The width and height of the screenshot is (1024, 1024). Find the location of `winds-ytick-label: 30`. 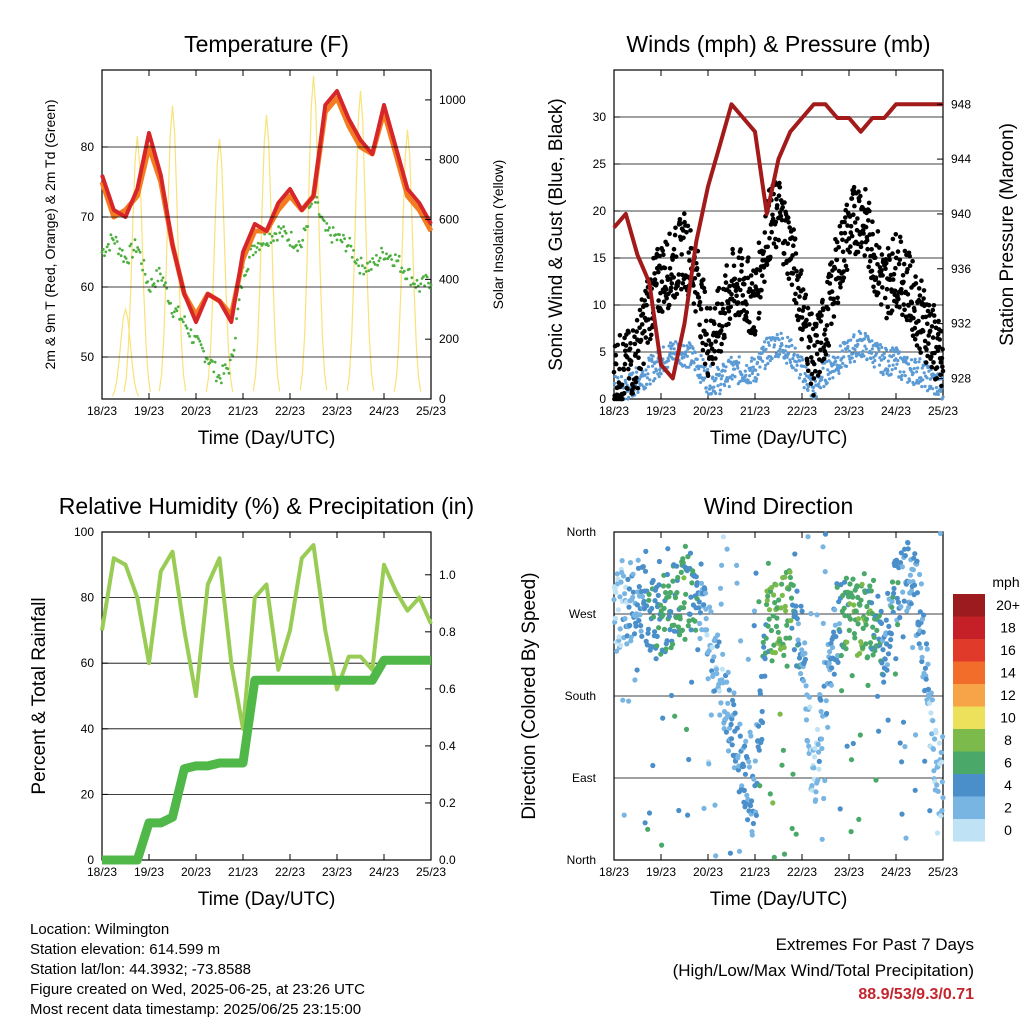

winds-ytick-label: 30 is located at coordinates (600, 117).